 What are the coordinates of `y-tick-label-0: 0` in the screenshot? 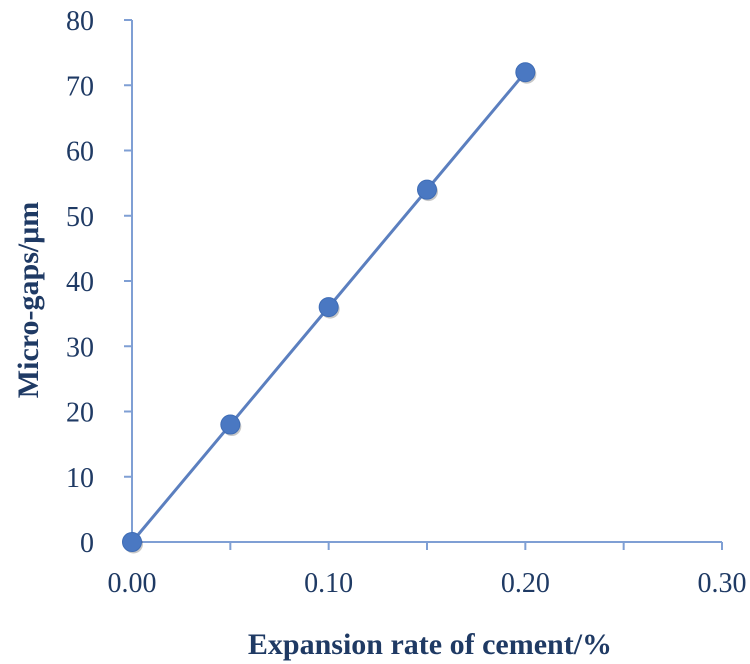 It's located at (87, 543).